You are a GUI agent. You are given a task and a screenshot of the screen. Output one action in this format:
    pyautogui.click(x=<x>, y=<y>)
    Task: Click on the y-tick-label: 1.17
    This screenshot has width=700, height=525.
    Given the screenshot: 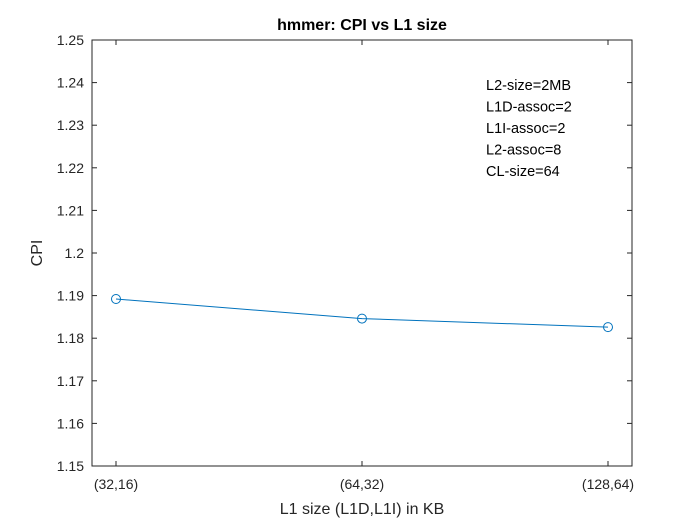 What is the action you would take?
    pyautogui.click(x=70, y=381)
    